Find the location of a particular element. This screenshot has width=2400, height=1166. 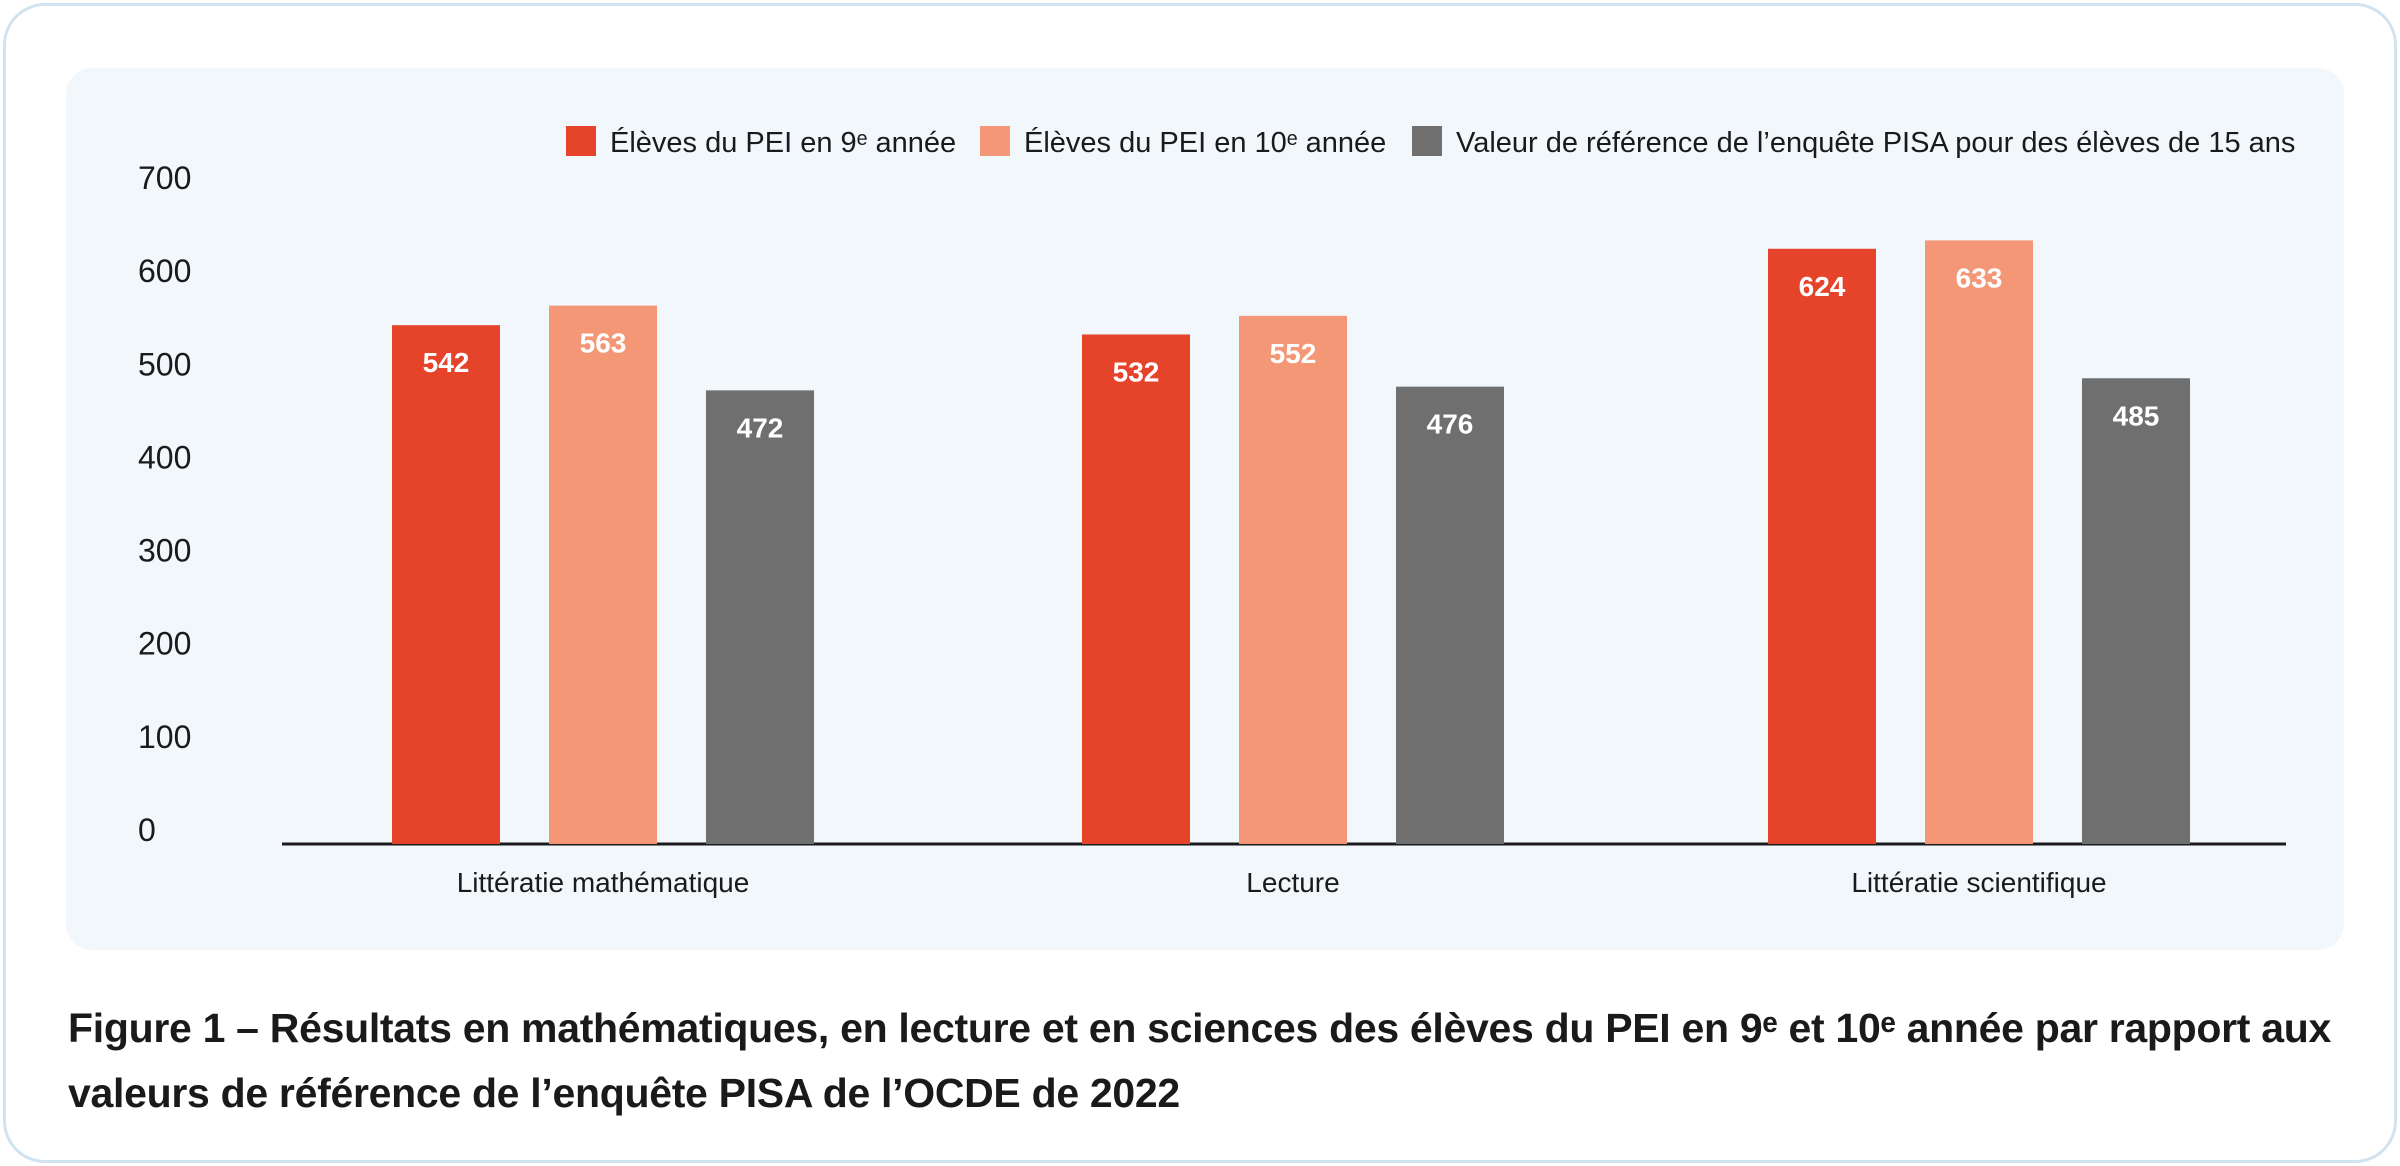

legend-entry: Élèves du PEI en 9ᵉ année is located at coordinates (761, 142).